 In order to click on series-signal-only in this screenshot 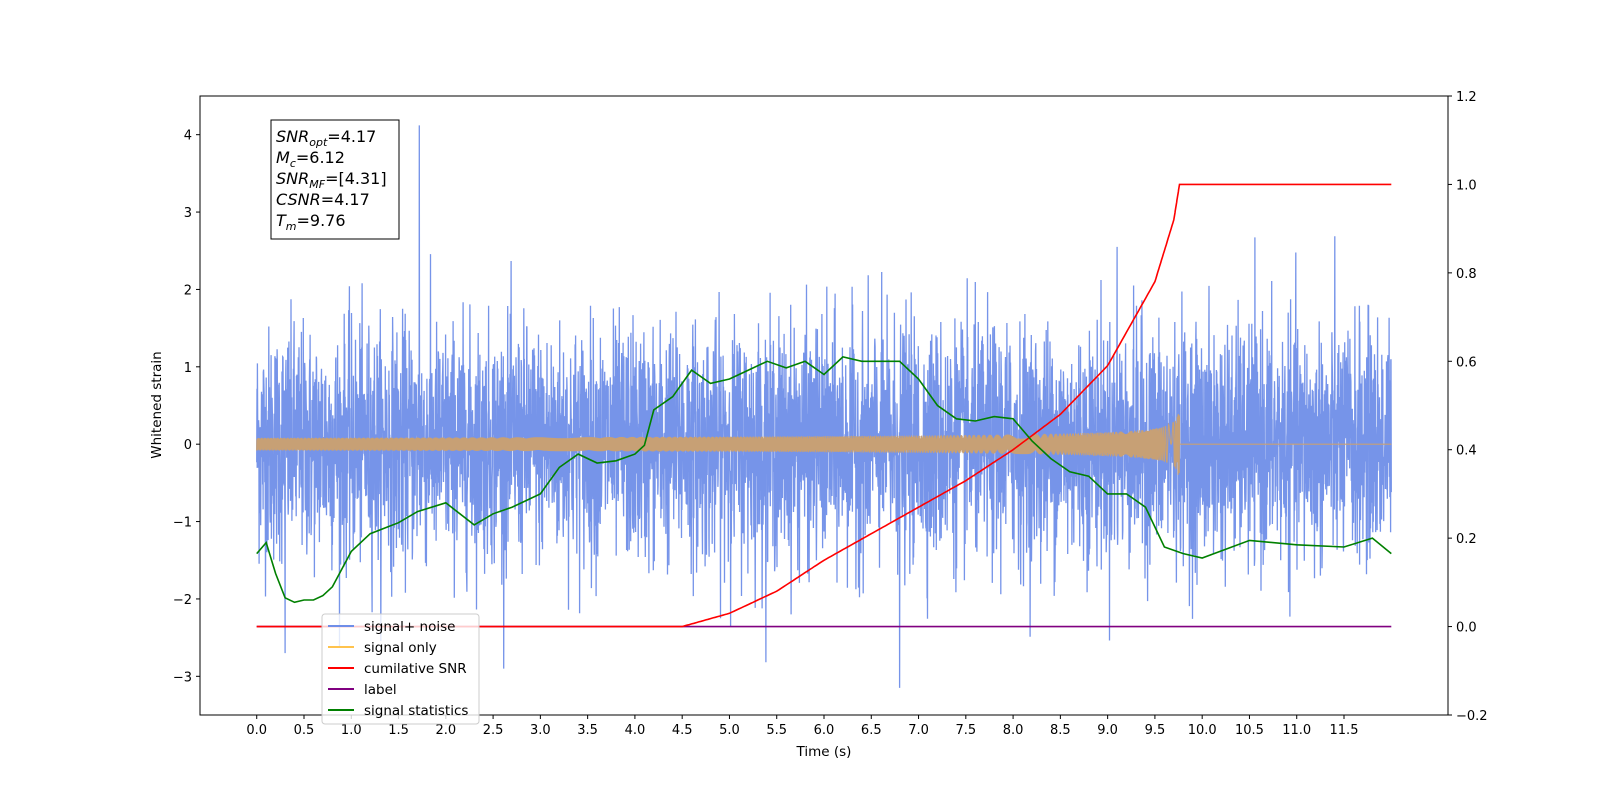, I will do `click(824, 444)`.